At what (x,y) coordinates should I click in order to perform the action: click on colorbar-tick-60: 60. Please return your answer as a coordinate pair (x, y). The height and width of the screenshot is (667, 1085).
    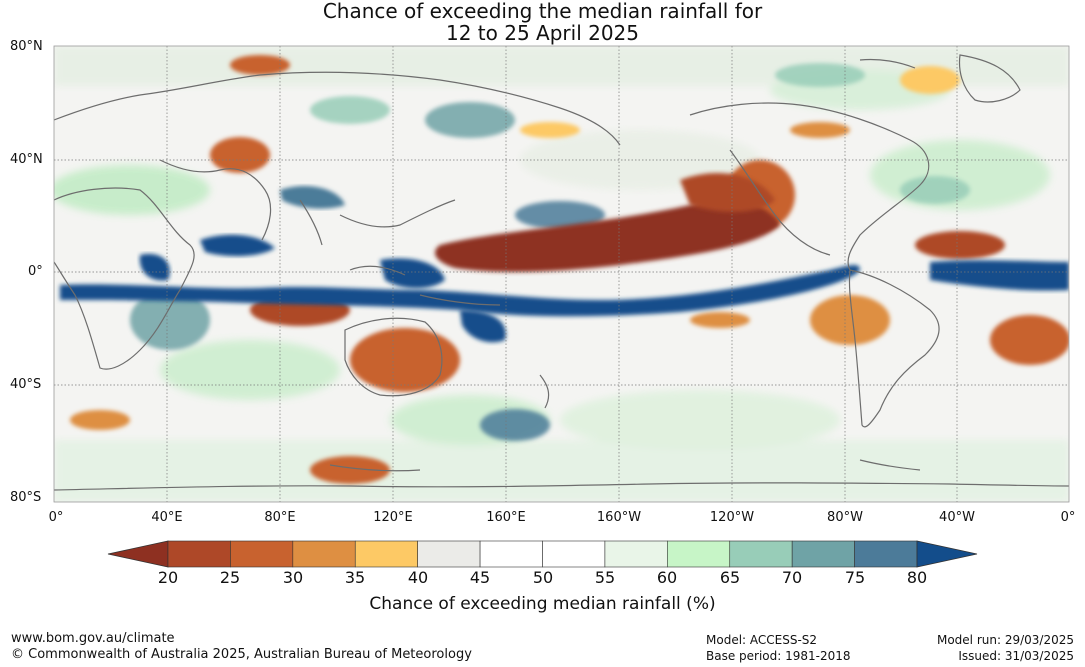
    Looking at the image, I should click on (667, 577).